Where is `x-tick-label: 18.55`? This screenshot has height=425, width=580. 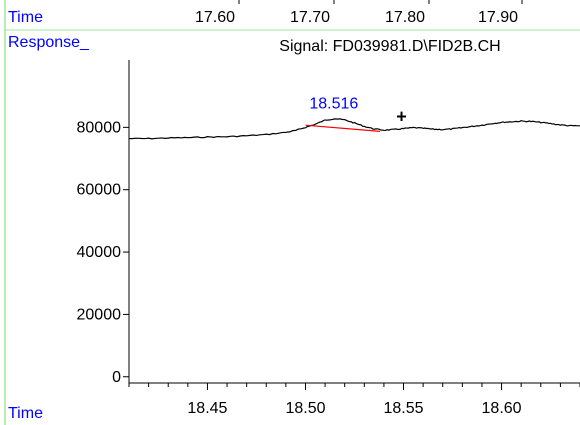 x-tick-label: 18.55 is located at coordinates (403, 408).